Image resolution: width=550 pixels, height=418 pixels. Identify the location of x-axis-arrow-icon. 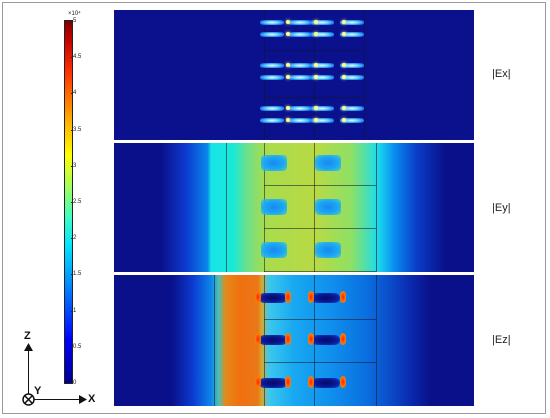
(83, 399).